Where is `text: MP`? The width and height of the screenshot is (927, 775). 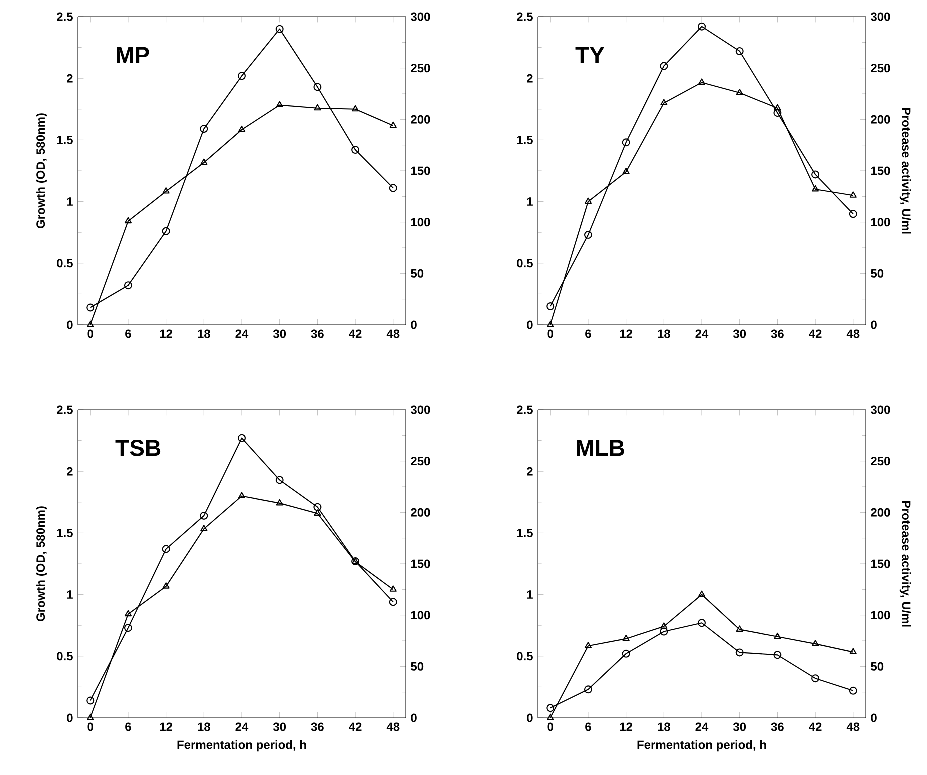 text: MP is located at coordinates (133, 55).